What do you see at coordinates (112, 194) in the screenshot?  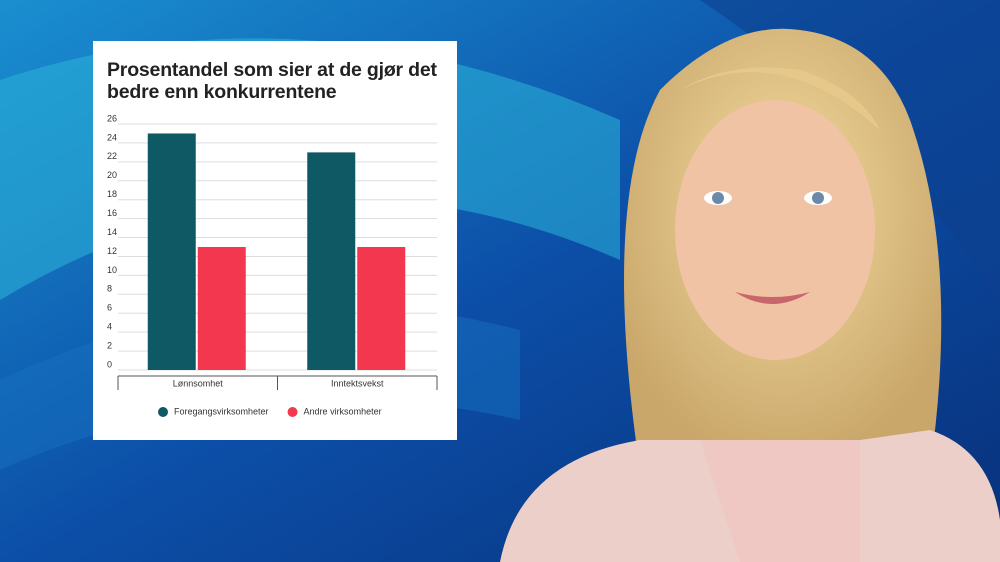 I see `y-tick-label: 18` at bounding box center [112, 194].